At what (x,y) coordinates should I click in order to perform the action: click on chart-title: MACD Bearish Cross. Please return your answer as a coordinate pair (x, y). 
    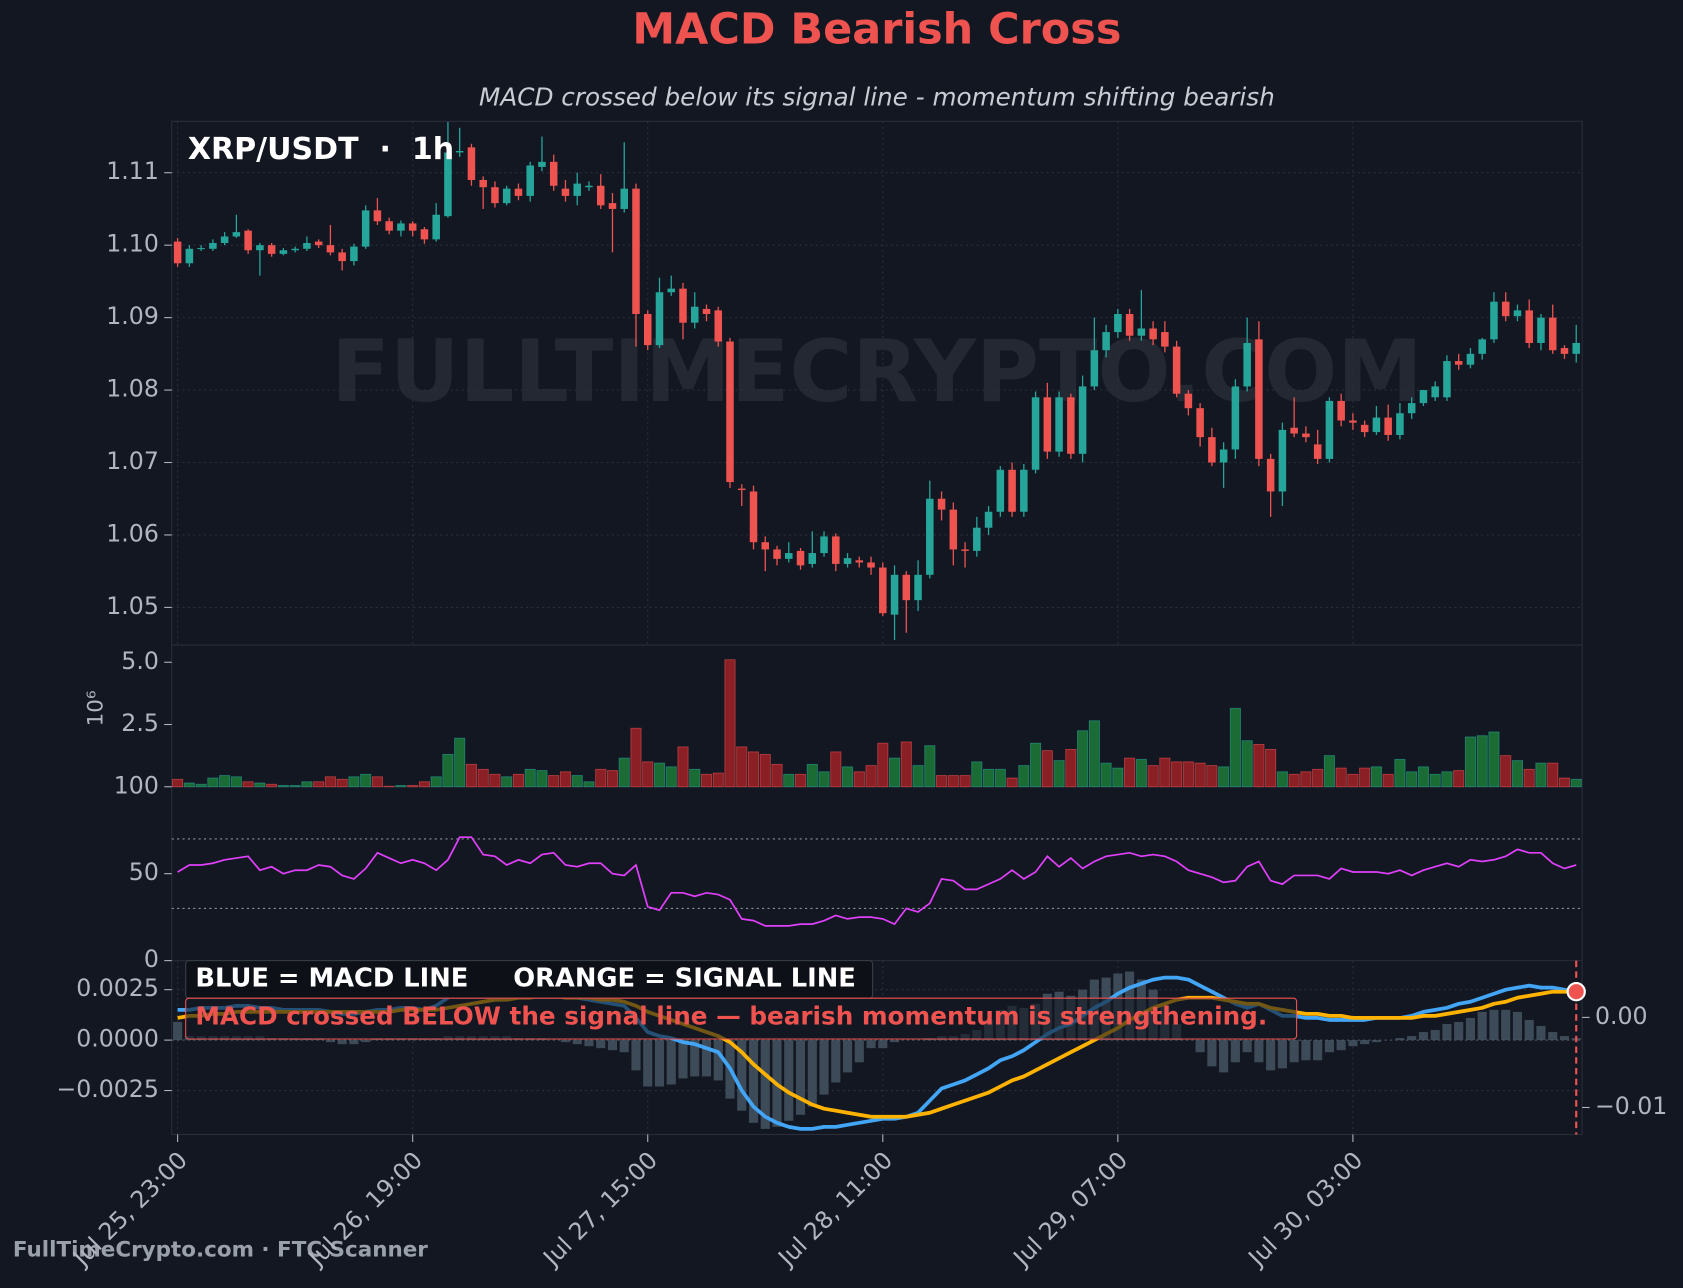
    Looking at the image, I should click on (876, 30).